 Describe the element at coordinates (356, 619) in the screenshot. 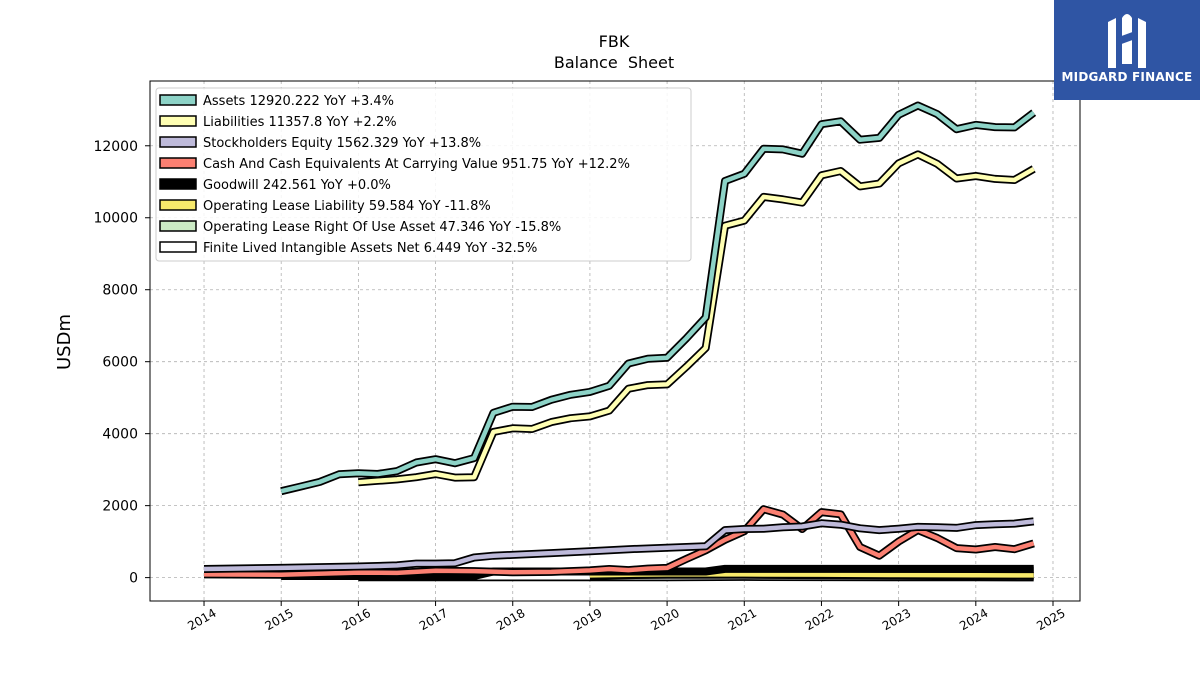

I see `x-tick-label: 2016` at that location.